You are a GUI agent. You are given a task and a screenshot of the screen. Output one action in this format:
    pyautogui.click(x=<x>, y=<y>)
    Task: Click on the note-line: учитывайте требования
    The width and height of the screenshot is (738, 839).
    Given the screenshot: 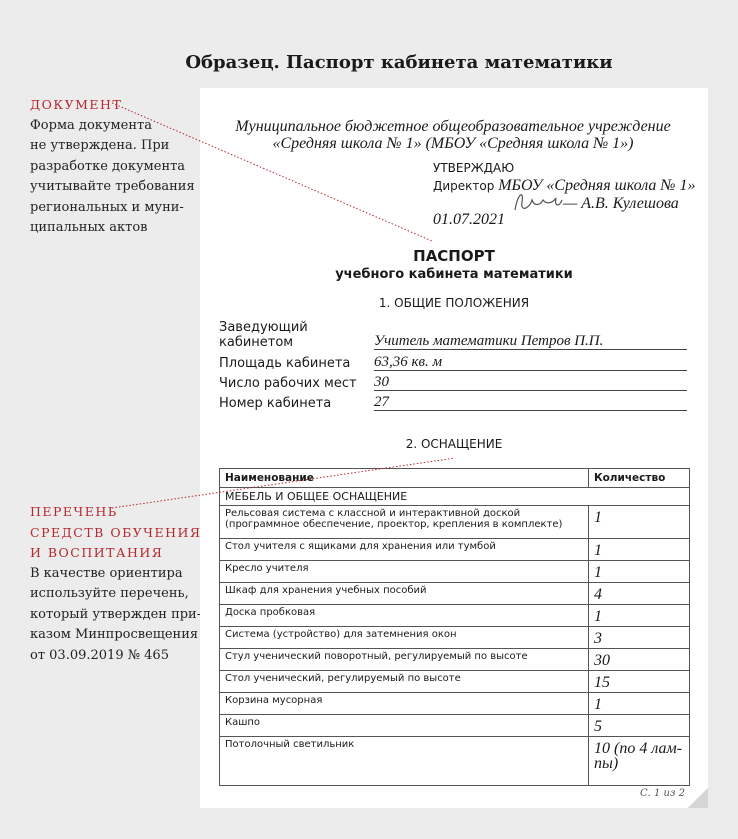 What is the action you would take?
    pyautogui.click(x=112, y=186)
    